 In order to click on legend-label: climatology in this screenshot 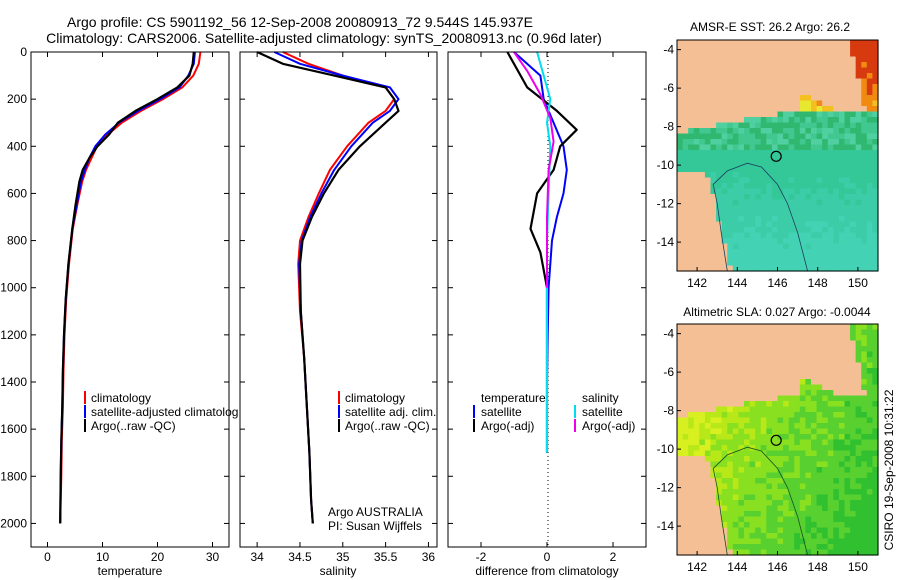, I will do `click(375, 398)`.